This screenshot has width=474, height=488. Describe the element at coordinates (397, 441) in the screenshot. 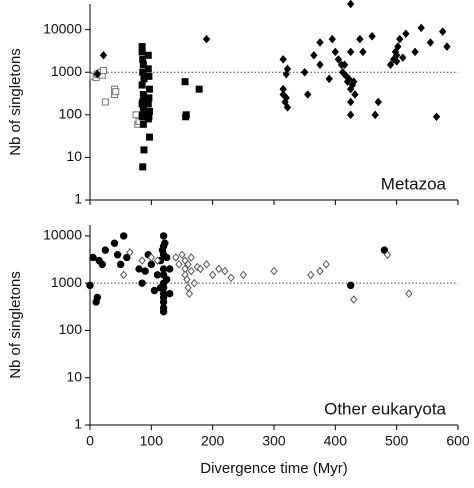

I see `x-tick-label: 500` at that location.